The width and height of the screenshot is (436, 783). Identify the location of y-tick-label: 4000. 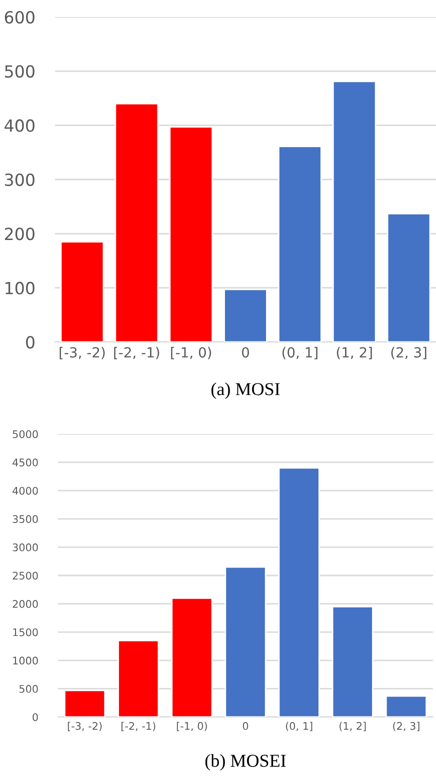
(25, 490).